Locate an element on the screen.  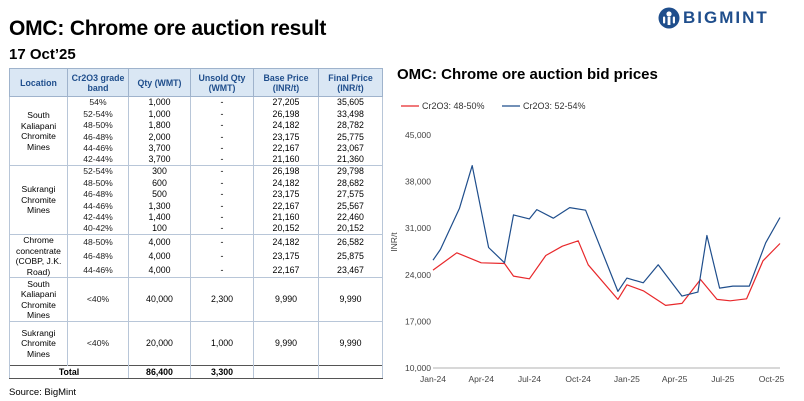
base-price-cell: 20,152 is located at coordinates (286, 229).